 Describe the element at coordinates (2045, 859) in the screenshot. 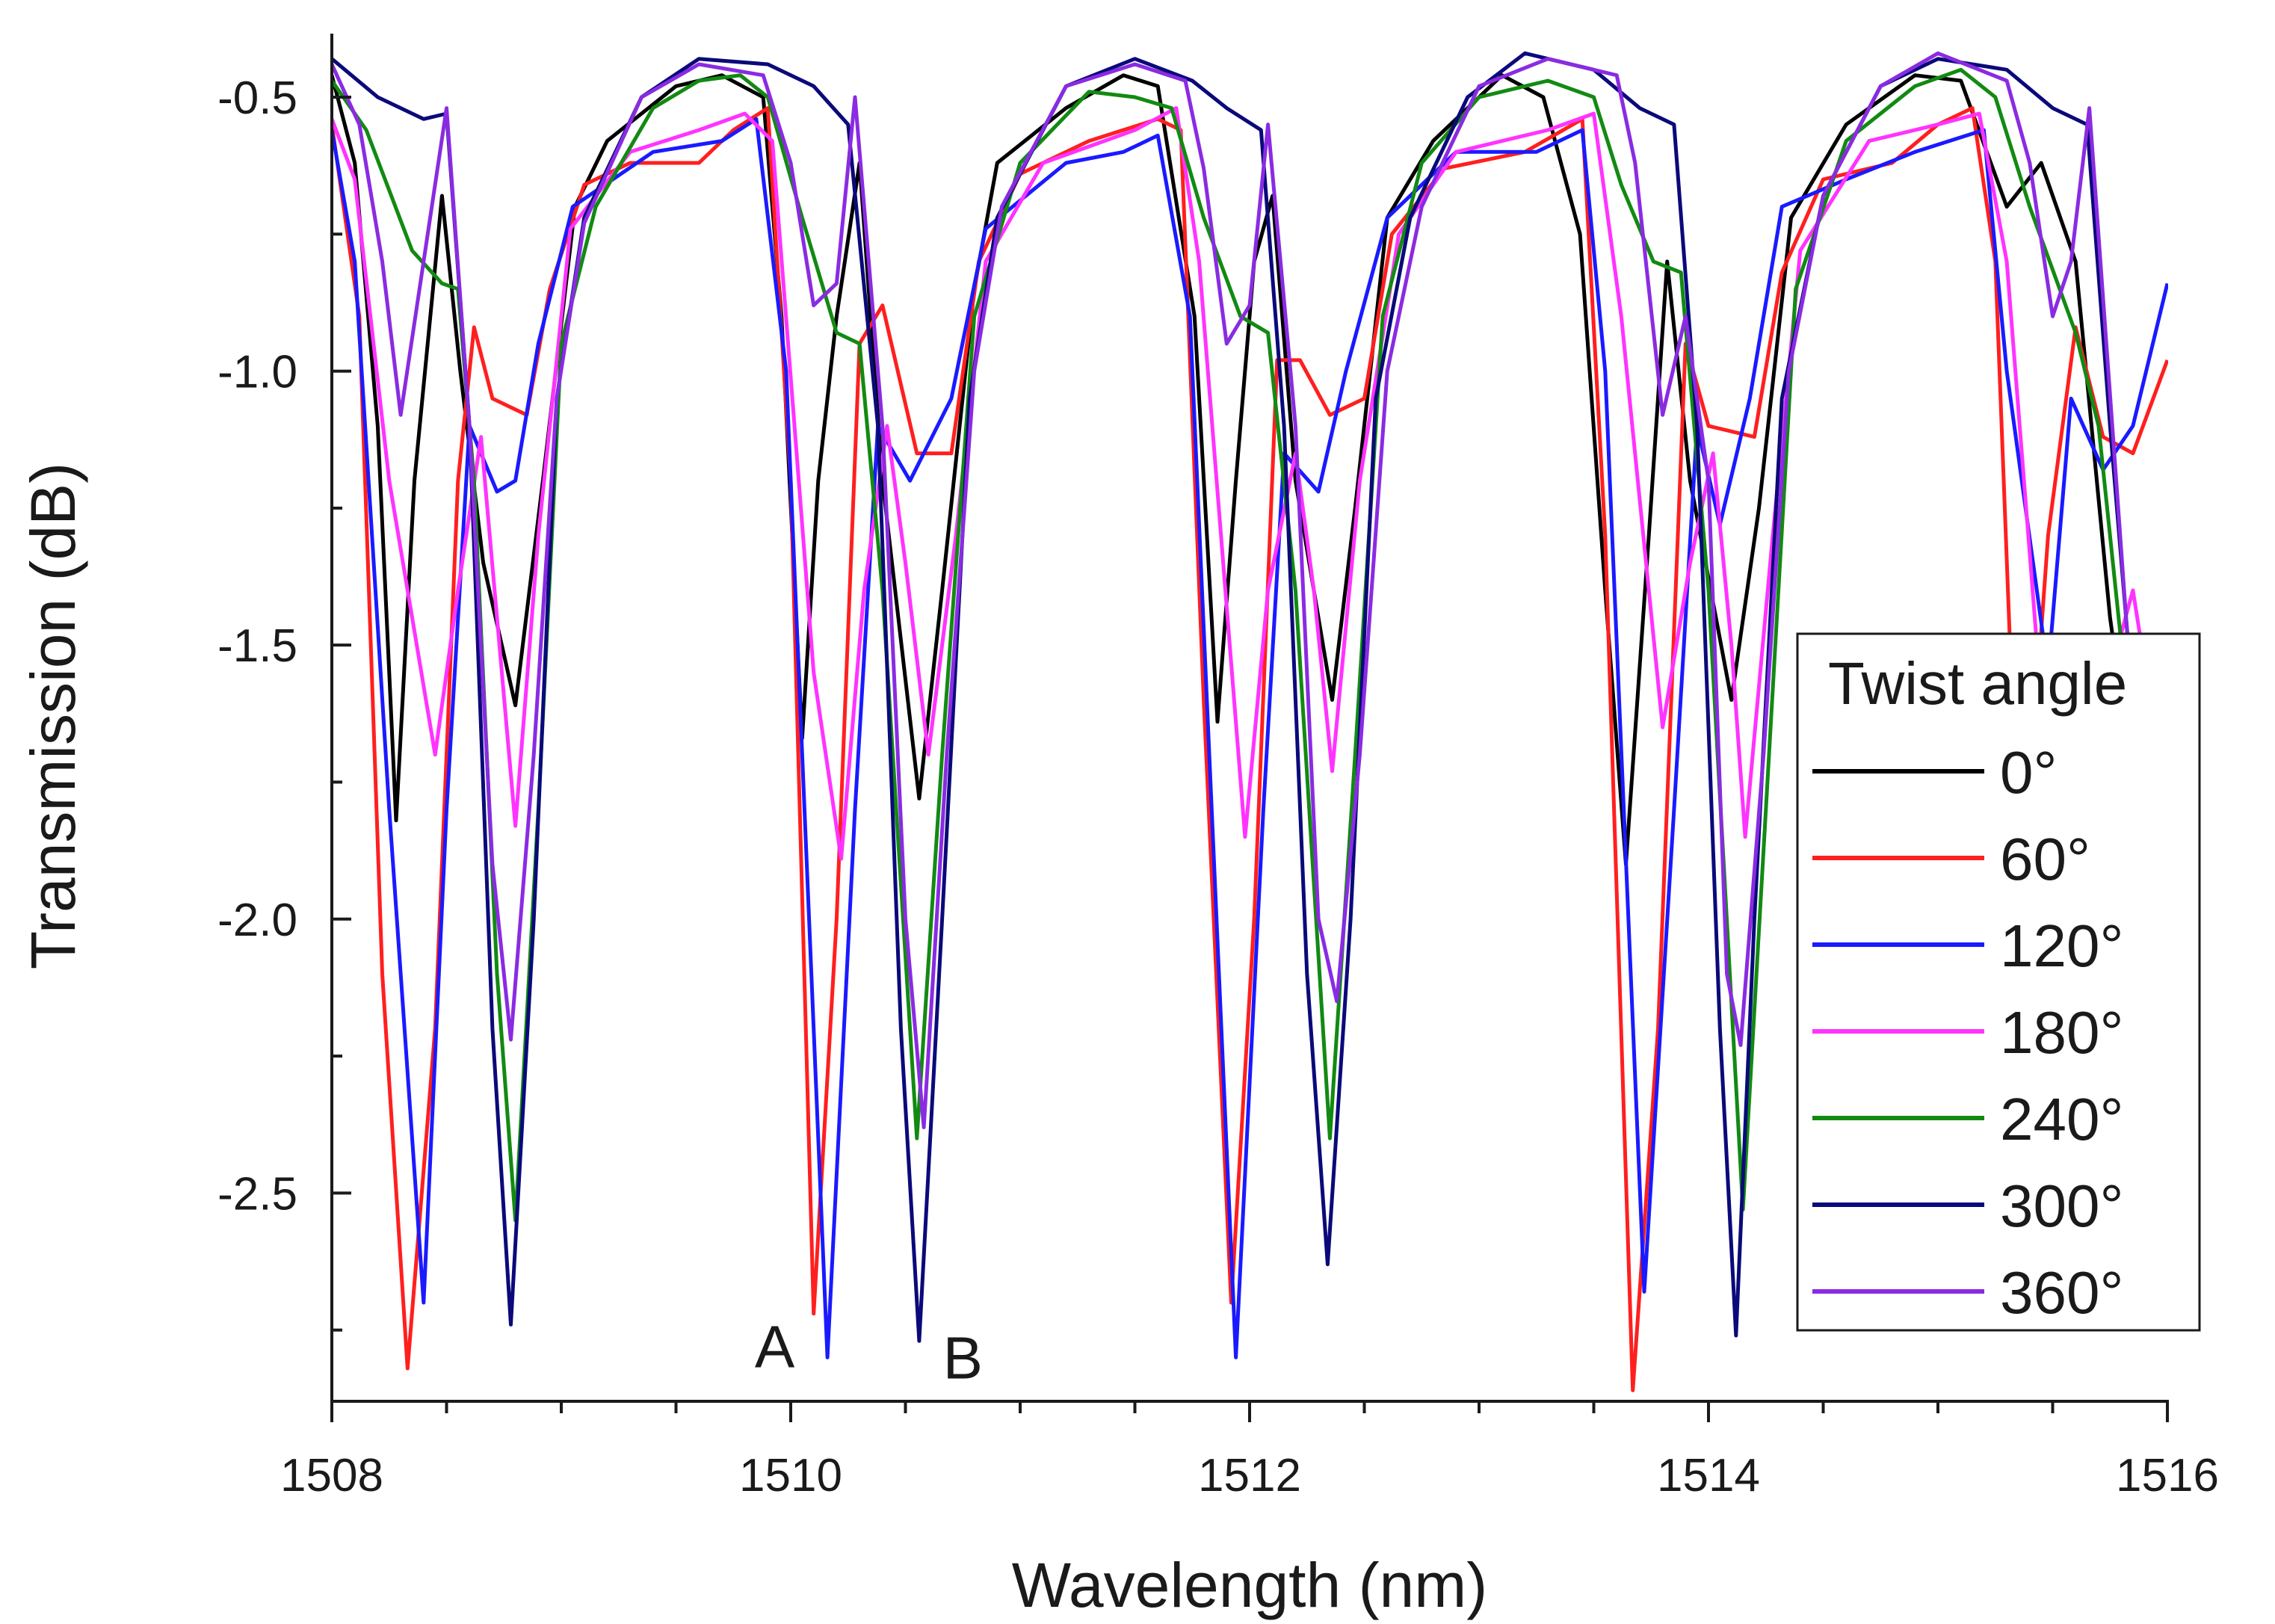

I see `legend-label-1: 60°` at that location.